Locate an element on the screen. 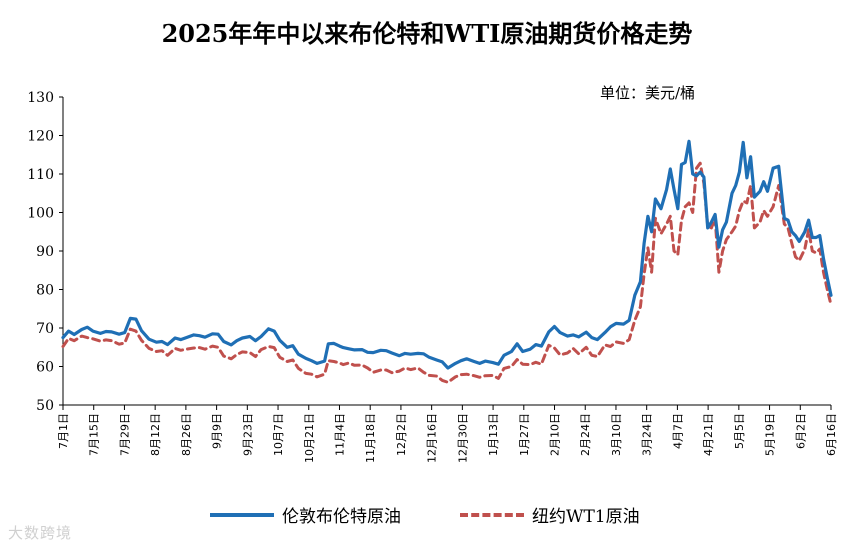 Image resolution: width=854 pixels, height=551 pixels. watermark-logo: 大数跨境 is located at coordinates (40, 533).